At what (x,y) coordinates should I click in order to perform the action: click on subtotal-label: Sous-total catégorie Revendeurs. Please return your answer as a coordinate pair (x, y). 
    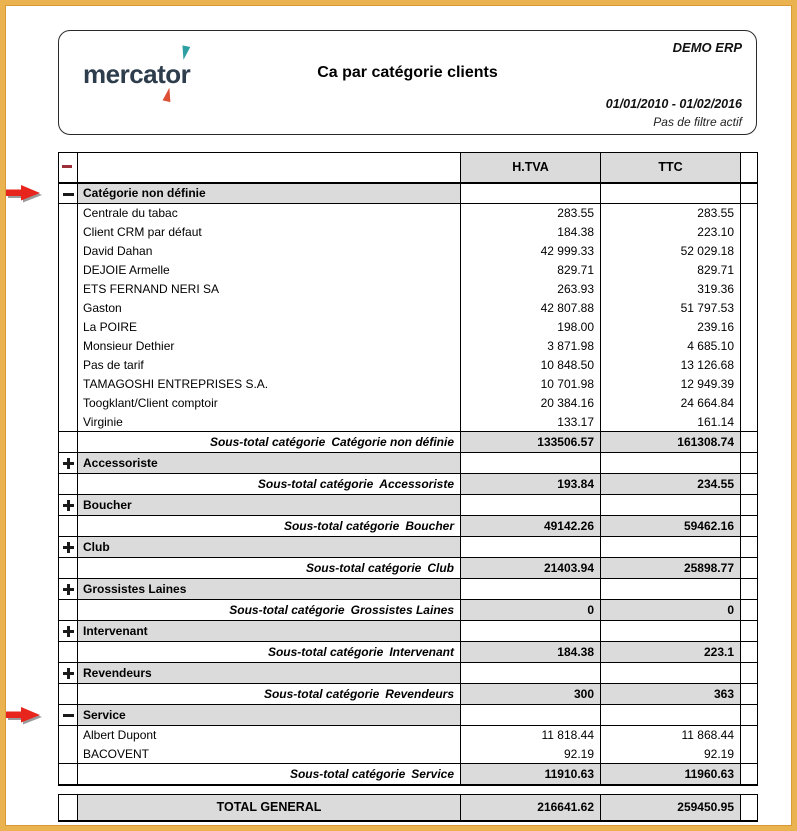
    Looking at the image, I should click on (269, 694).